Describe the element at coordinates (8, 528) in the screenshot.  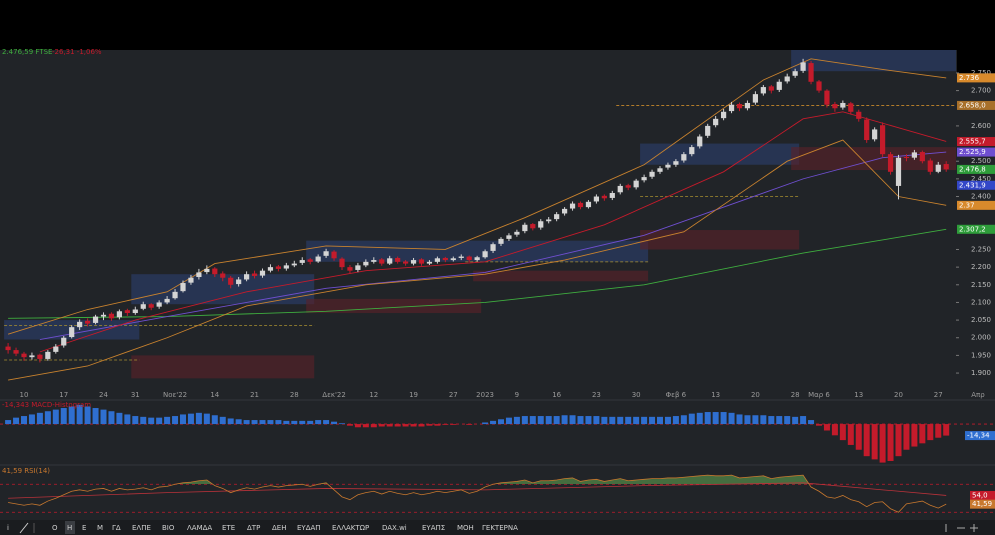
I see `info-icon: ⅰ` at that location.